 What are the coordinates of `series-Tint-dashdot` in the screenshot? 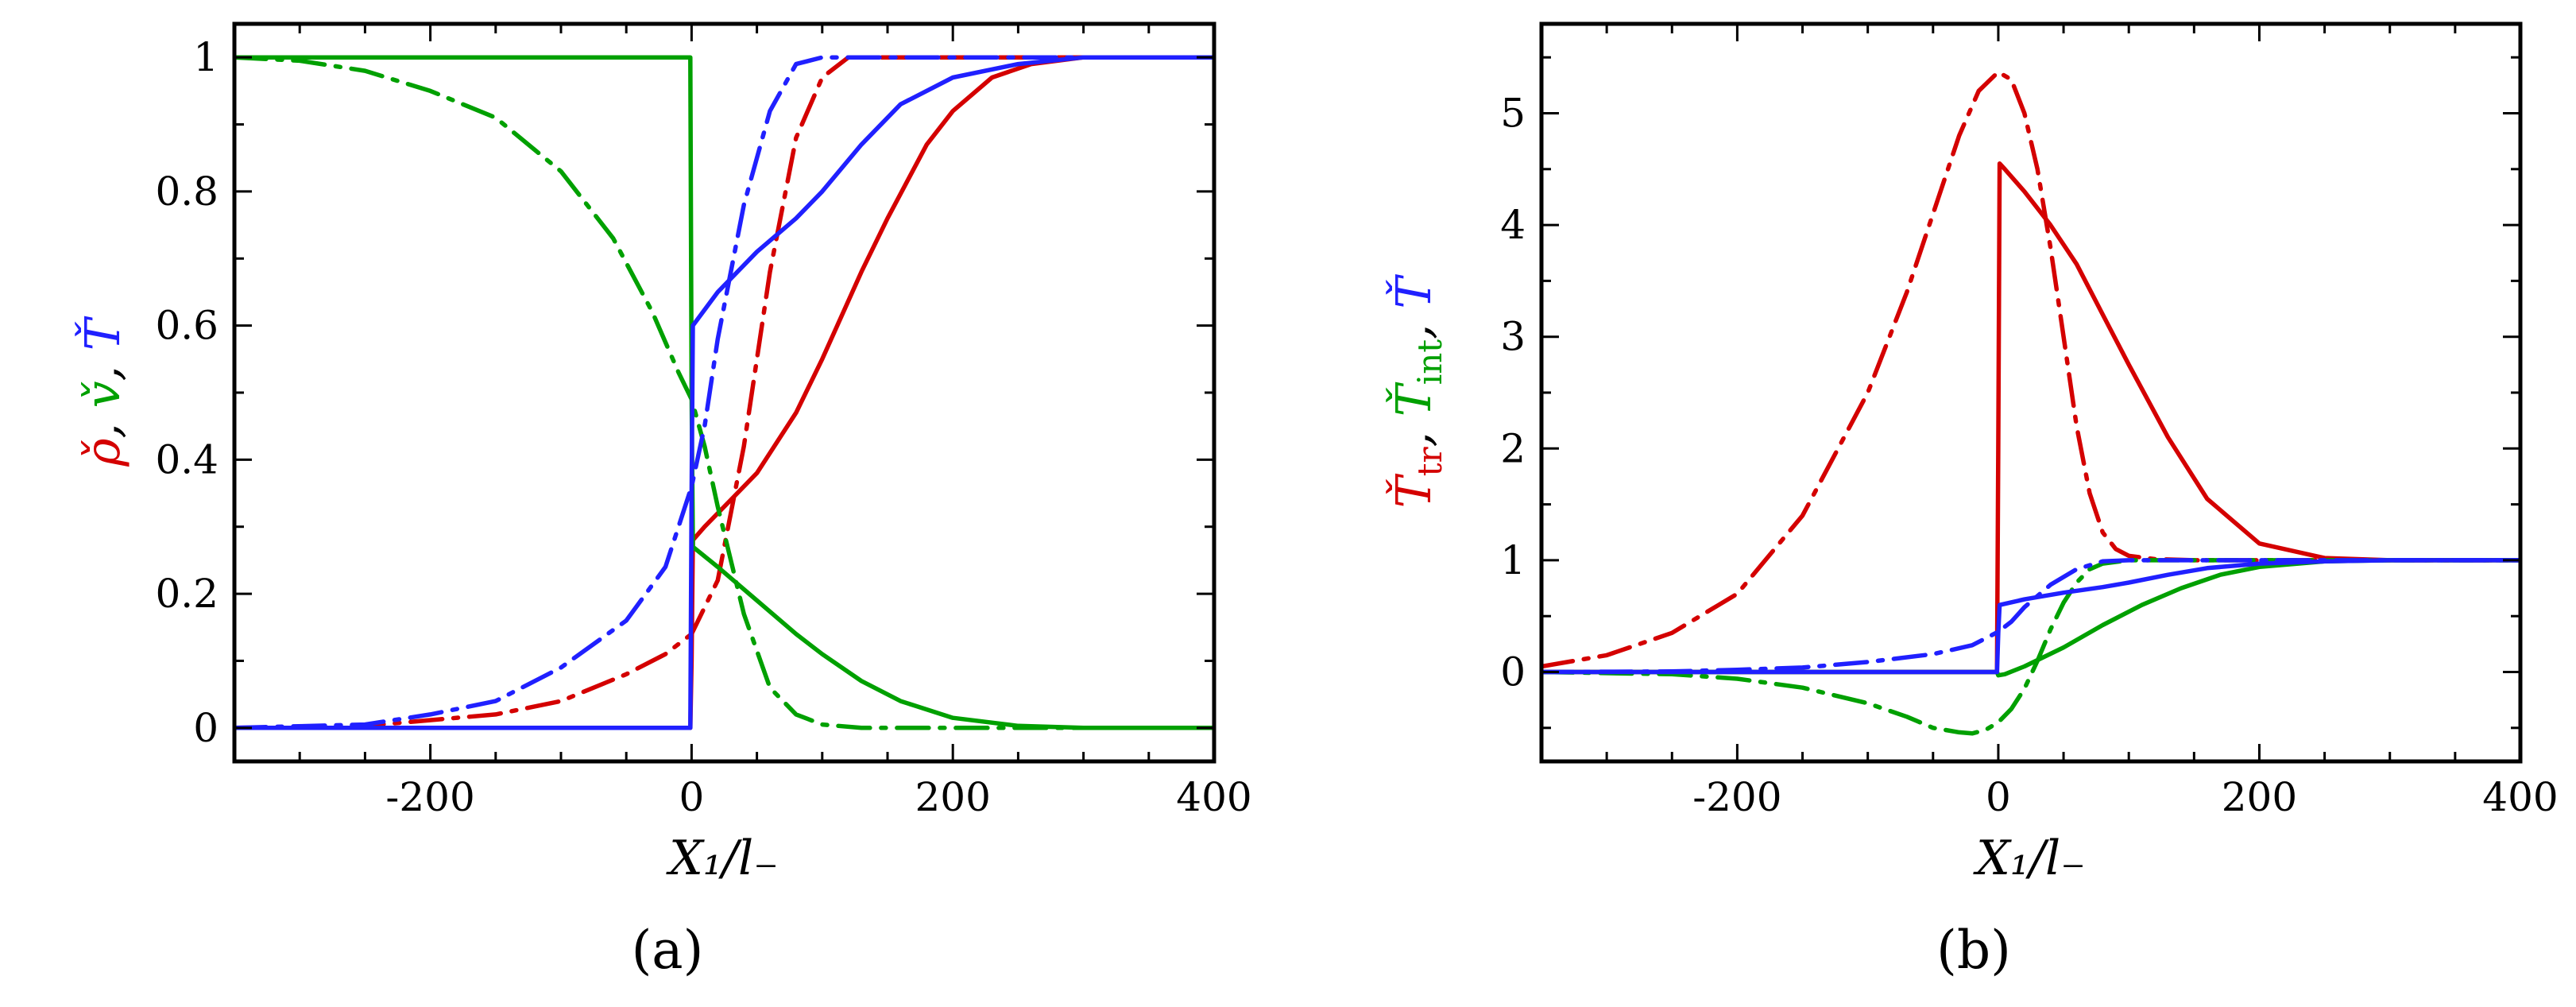 It's located at (2031, 647).